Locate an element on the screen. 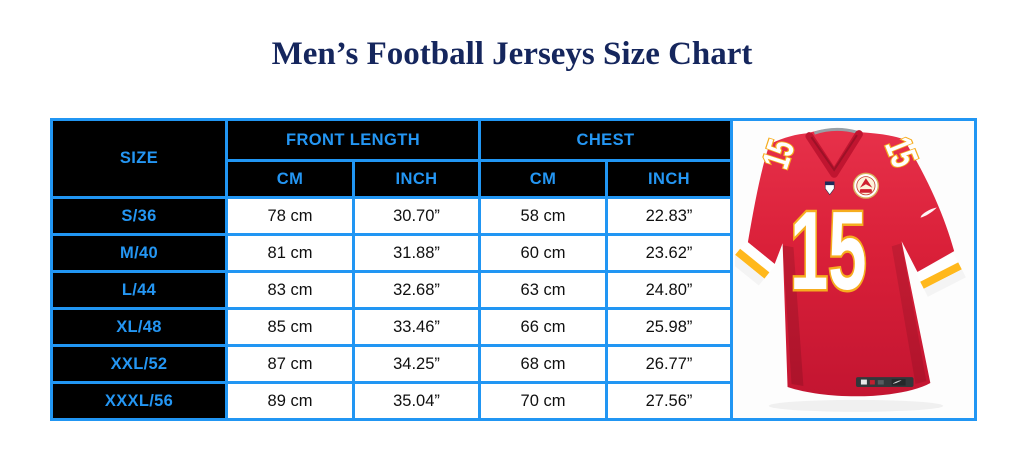 Image resolution: width=1024 pixels, height=471 pixels. nike-swoosh-icon is located at coordinates (928, 212).